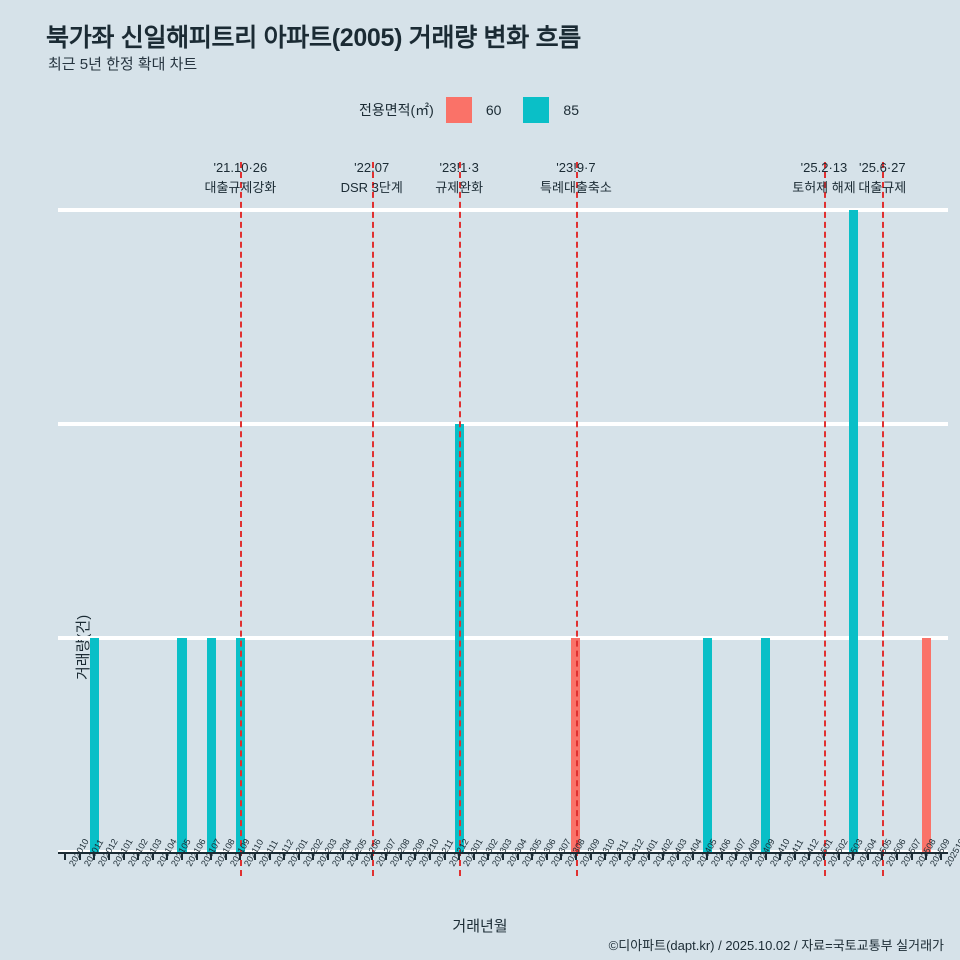  I want to click on event-date-202110: '21.10·26, so click(240, 167).